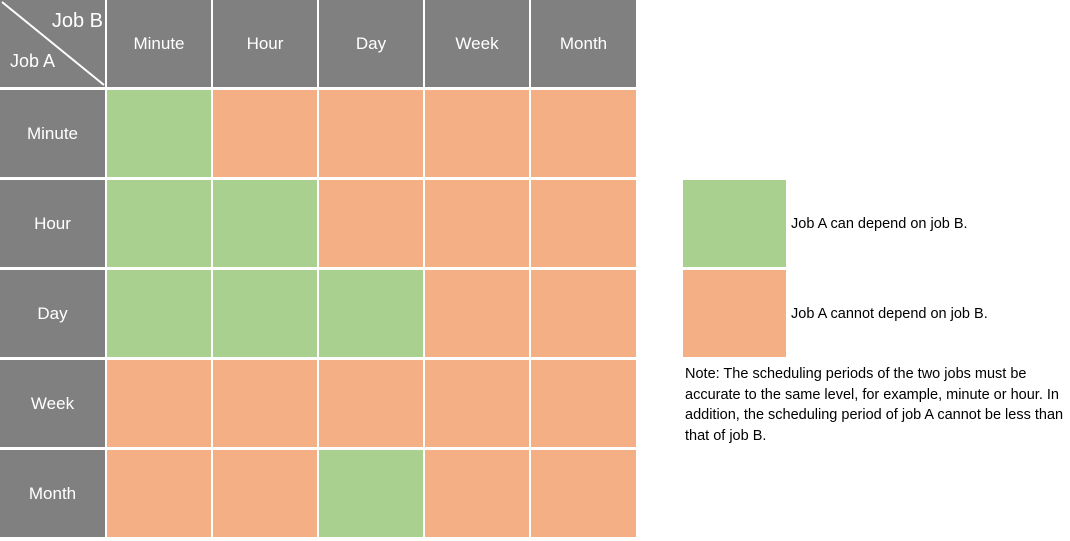  I want to click on row-header-week: Week, so click(52, 403).